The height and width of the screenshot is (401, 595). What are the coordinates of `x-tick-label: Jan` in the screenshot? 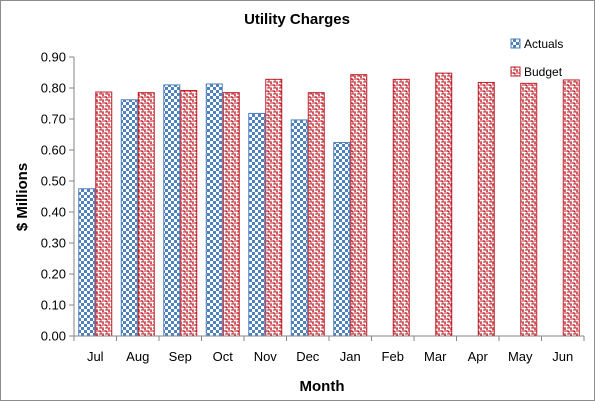 It's located at (350, 356).